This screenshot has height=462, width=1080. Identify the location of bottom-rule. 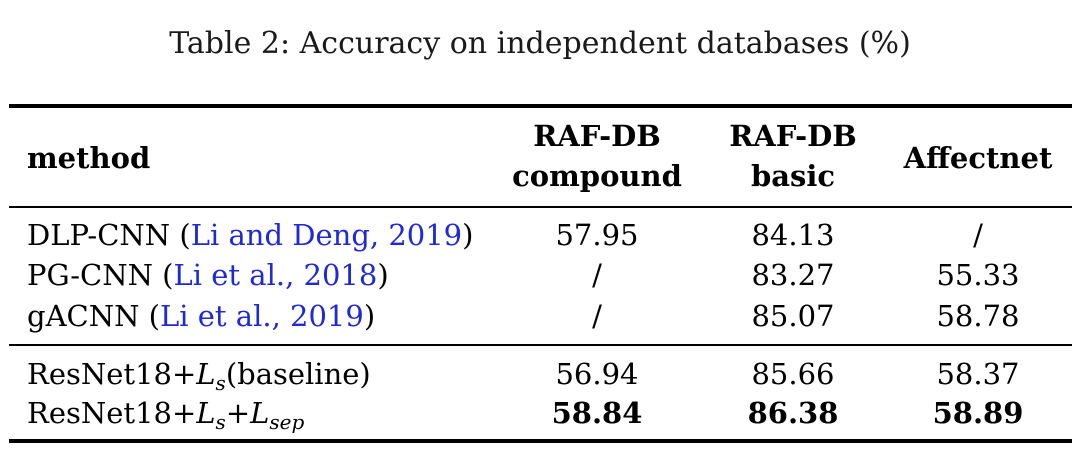
(540, 441).